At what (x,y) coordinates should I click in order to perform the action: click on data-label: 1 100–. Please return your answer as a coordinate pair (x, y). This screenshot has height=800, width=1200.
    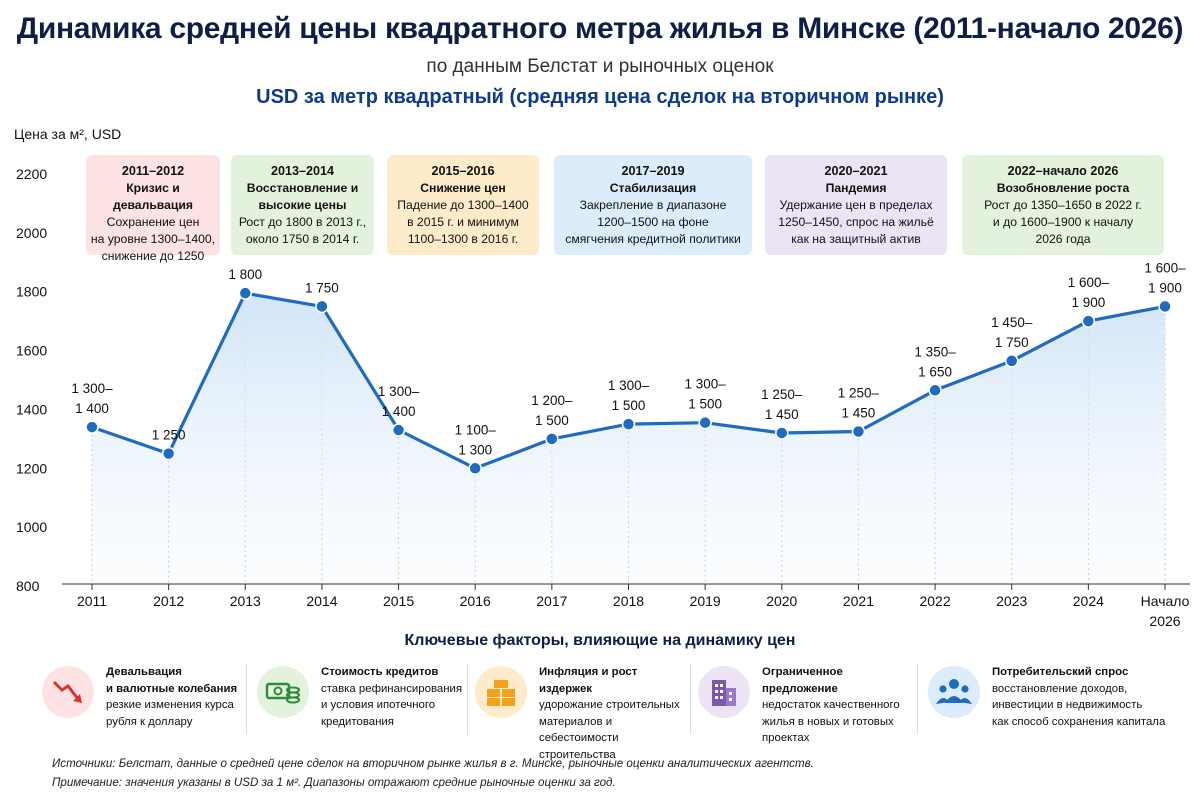
    Looking at the image, I should click on (476, 429).